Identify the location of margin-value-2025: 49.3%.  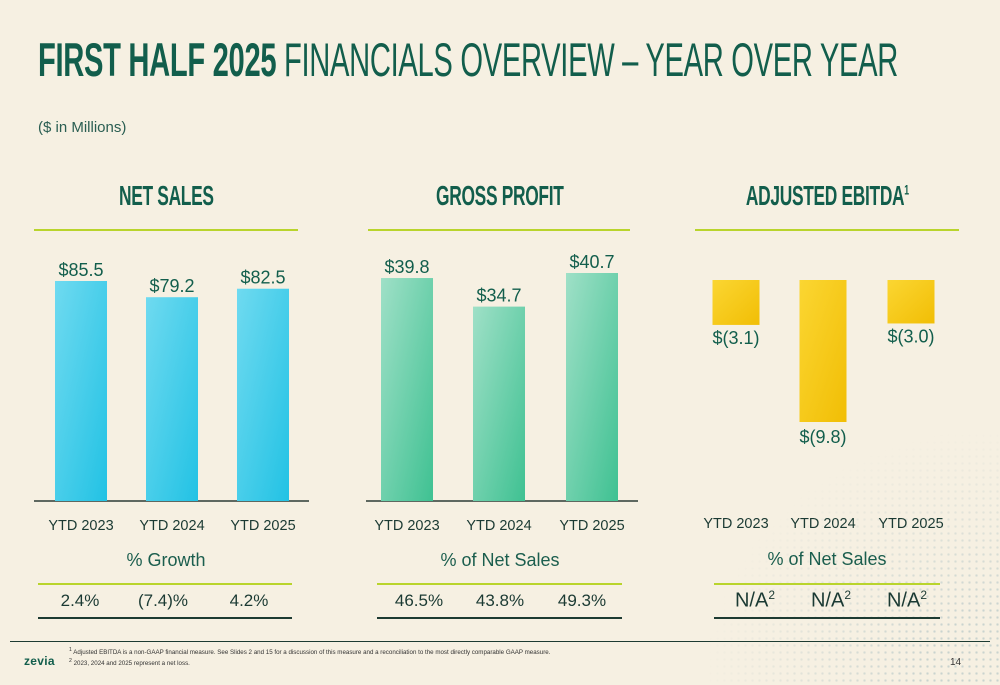
(582, 600).